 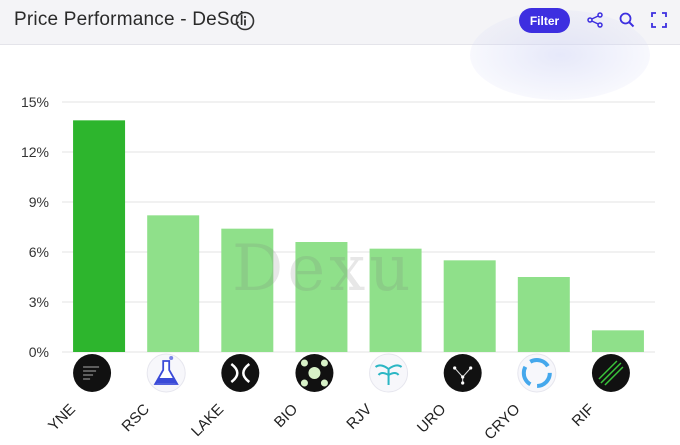 I want to click on bar-bio, so click(x=321, y=297).